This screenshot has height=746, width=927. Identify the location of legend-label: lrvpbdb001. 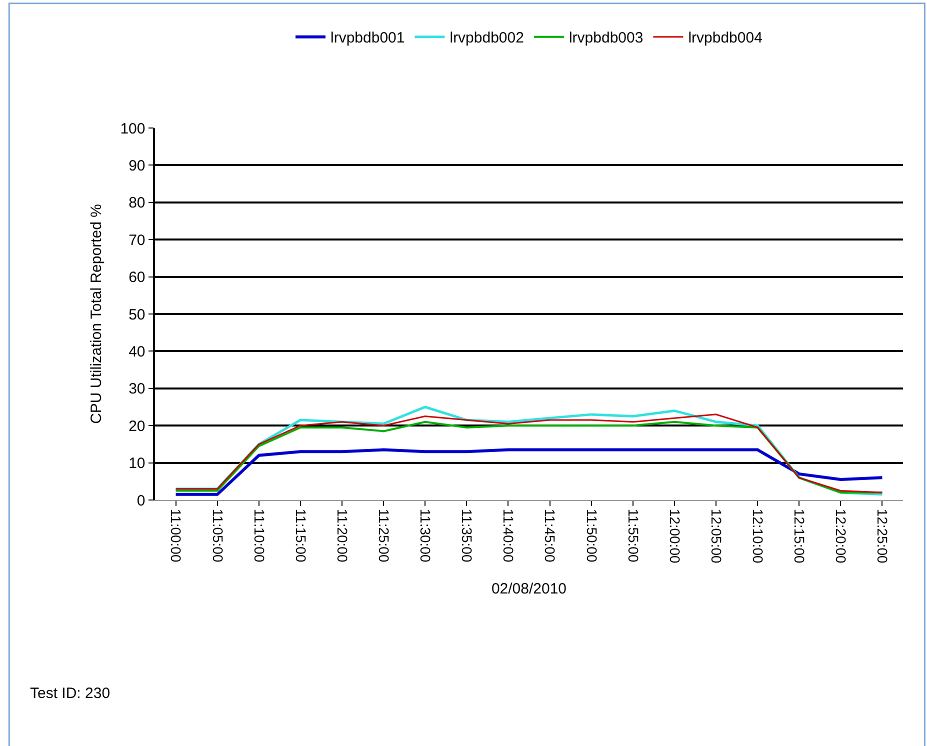
(367, 38).